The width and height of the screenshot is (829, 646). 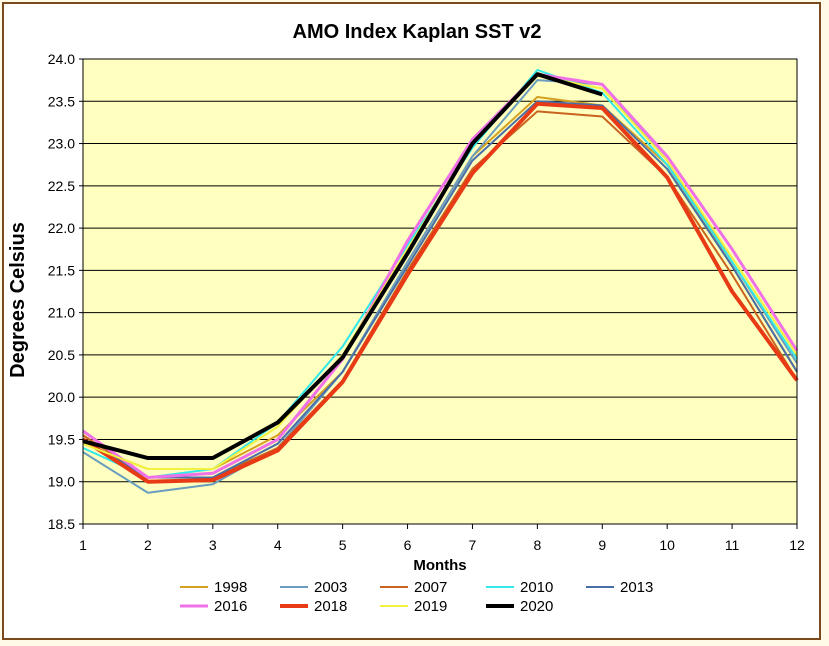 What do you see at coordinates (536, 587) in the screenshot?
I see `legend-label: 2010` at bounding box center [536, 587].